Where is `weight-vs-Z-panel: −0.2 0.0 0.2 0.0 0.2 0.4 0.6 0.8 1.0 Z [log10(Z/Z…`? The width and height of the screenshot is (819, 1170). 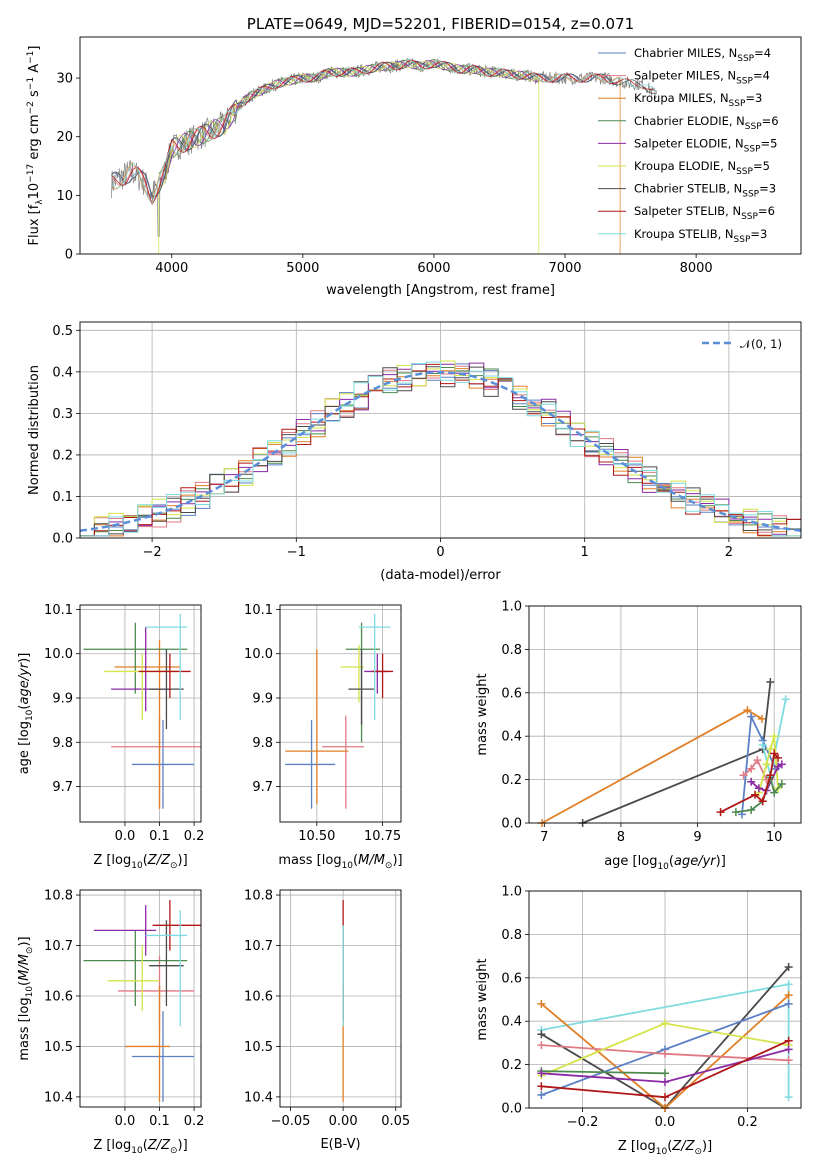
weight-vs-Z-panel: −0.2 0.0 0.2 0.0 0.2 0.4 0.6 0.8 1.0 Z [log10(Z/Z… is located at coordinates (638, 1021).